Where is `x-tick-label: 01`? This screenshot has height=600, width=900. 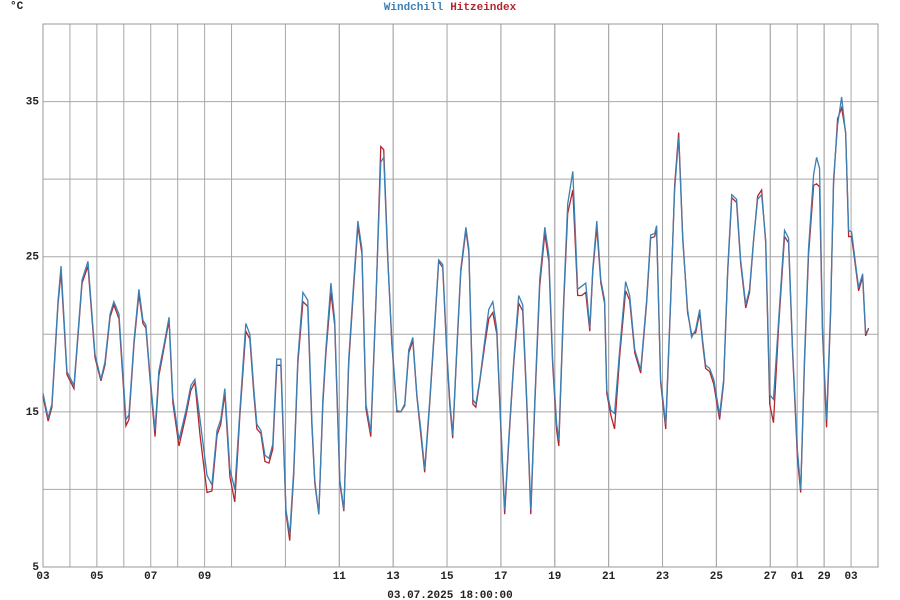
x-tick-label: 01 is located at coordinates (798, 577).